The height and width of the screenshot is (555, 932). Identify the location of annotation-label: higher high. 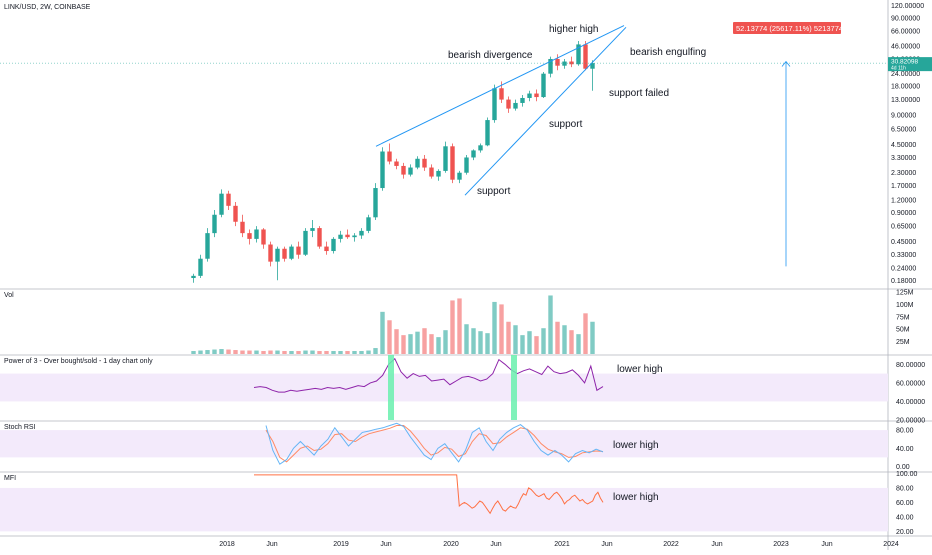
(573, 29).